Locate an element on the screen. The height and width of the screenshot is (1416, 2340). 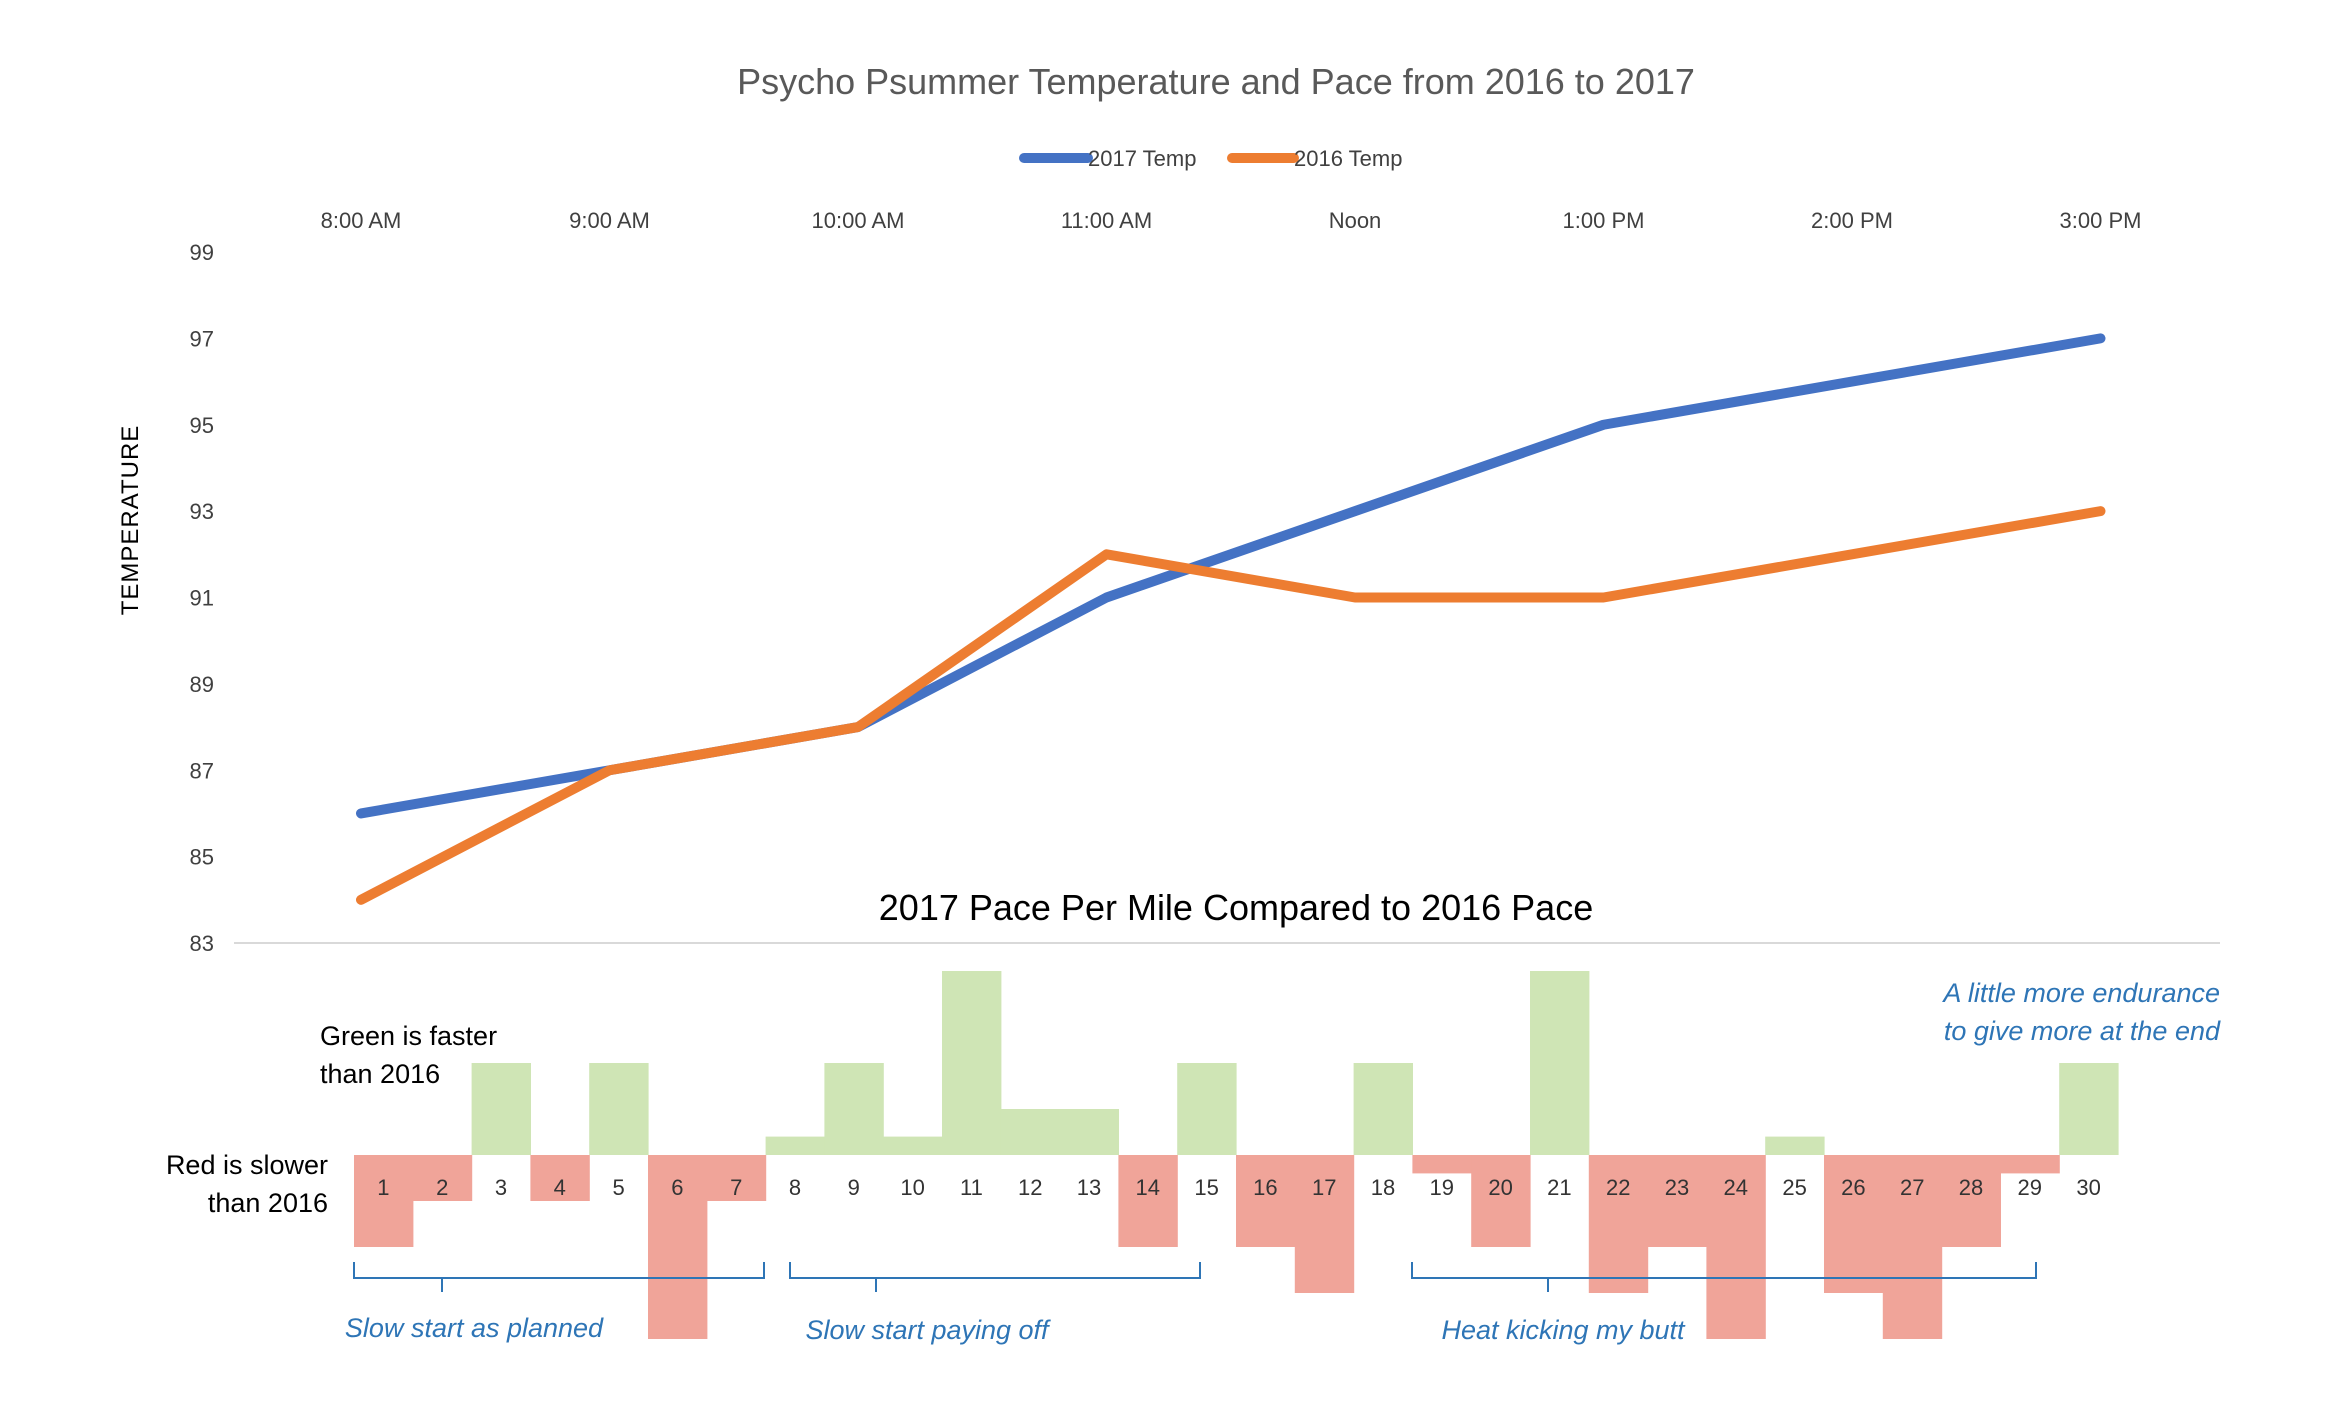
mile-label: 1 is located at coordinates (383, 1187).